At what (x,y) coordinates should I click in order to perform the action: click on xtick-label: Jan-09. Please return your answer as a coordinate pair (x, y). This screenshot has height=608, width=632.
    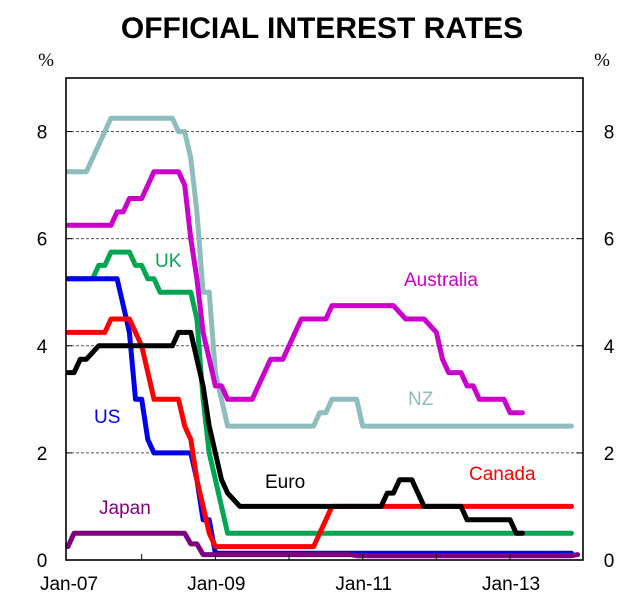
    Looking at the image, I should click on (216, 584).